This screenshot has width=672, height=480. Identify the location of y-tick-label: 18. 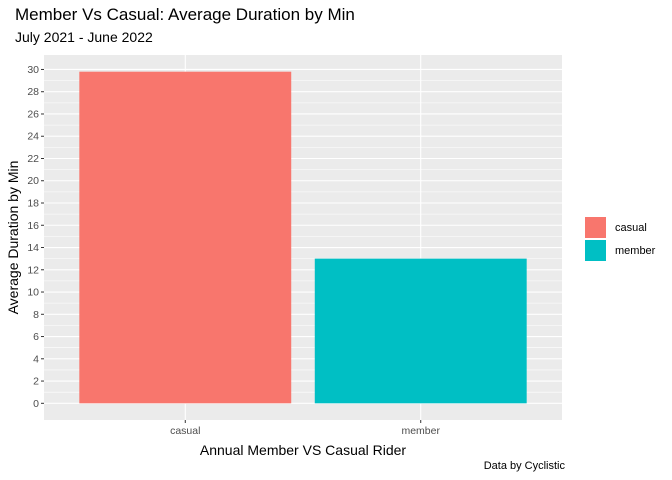
(33, 204).